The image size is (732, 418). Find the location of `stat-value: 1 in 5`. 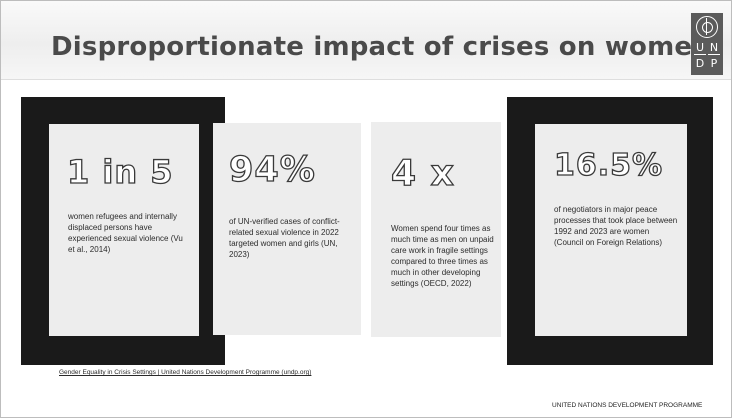

stat-value: 1 in 5 is located at coordinates (120, 172).